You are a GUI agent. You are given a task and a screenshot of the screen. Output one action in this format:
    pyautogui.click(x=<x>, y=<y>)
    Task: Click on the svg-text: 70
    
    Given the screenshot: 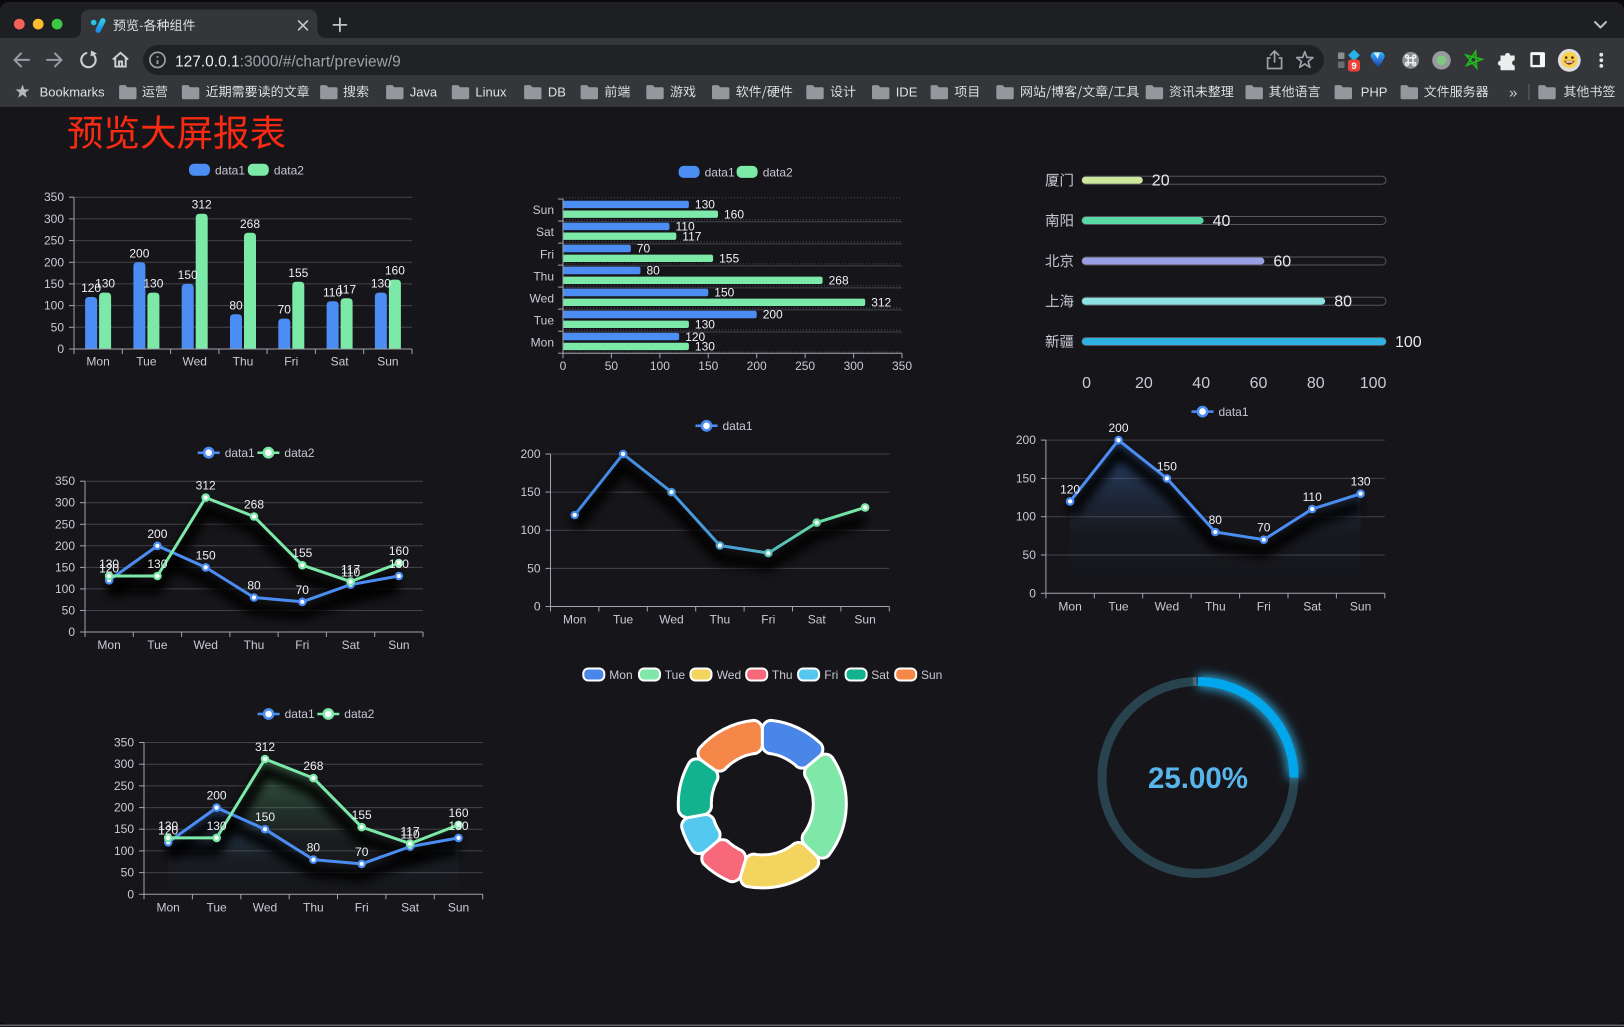 What is the action you would take?
    pyautogui.click(x=303, y=590)
    